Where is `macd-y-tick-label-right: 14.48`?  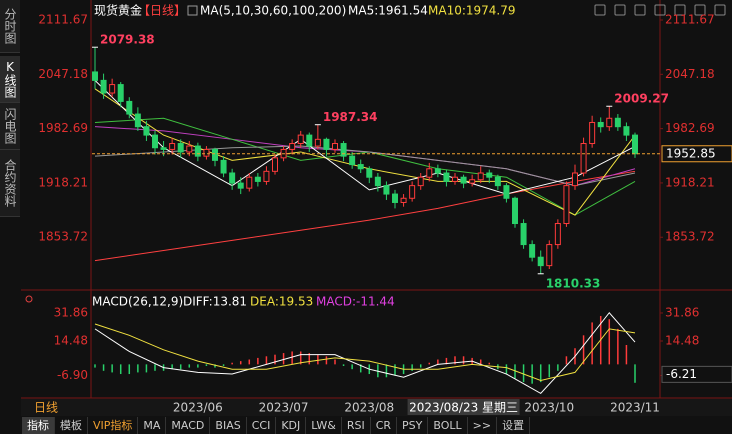
macd-y-tick-label-right: 14.48 is located at coordinates (682, 341).